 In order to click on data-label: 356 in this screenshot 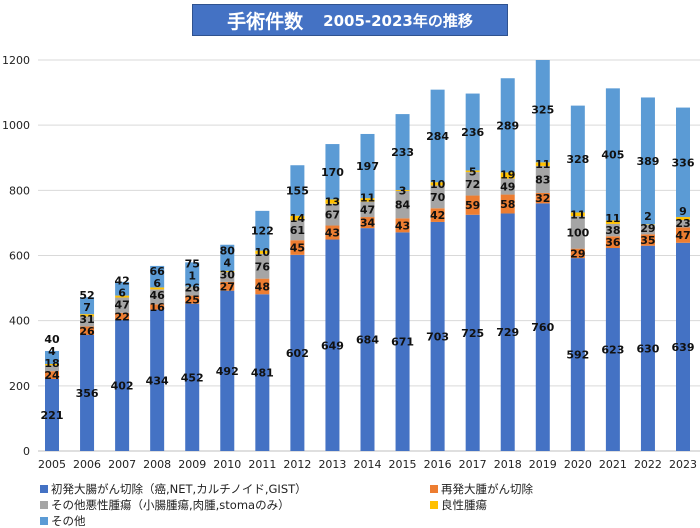, I will do `click(87, 393)`.